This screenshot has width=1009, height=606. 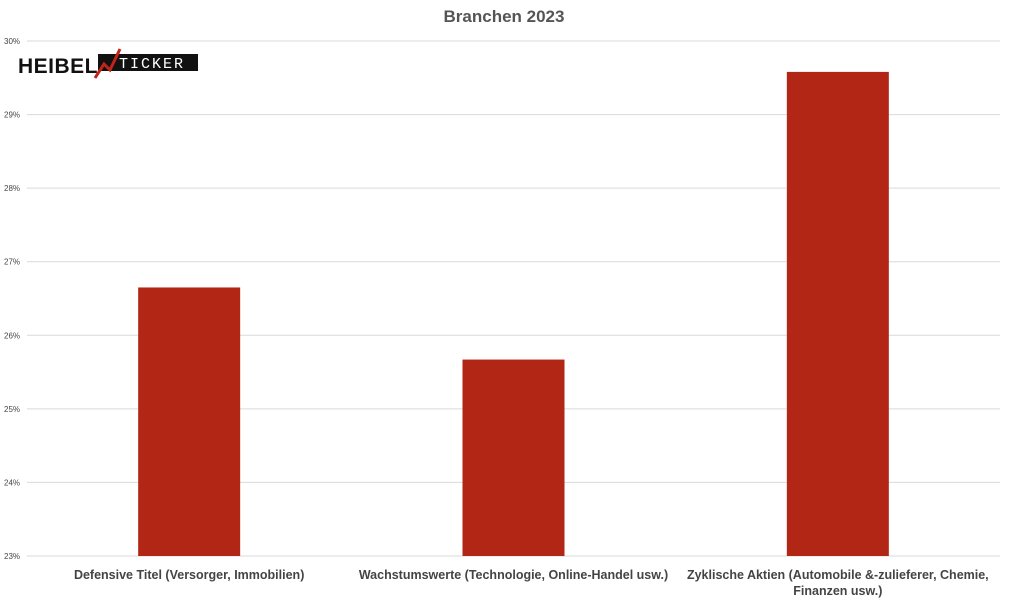 I want to click on y-tick-label: 28%, so click(x=12, y=188).